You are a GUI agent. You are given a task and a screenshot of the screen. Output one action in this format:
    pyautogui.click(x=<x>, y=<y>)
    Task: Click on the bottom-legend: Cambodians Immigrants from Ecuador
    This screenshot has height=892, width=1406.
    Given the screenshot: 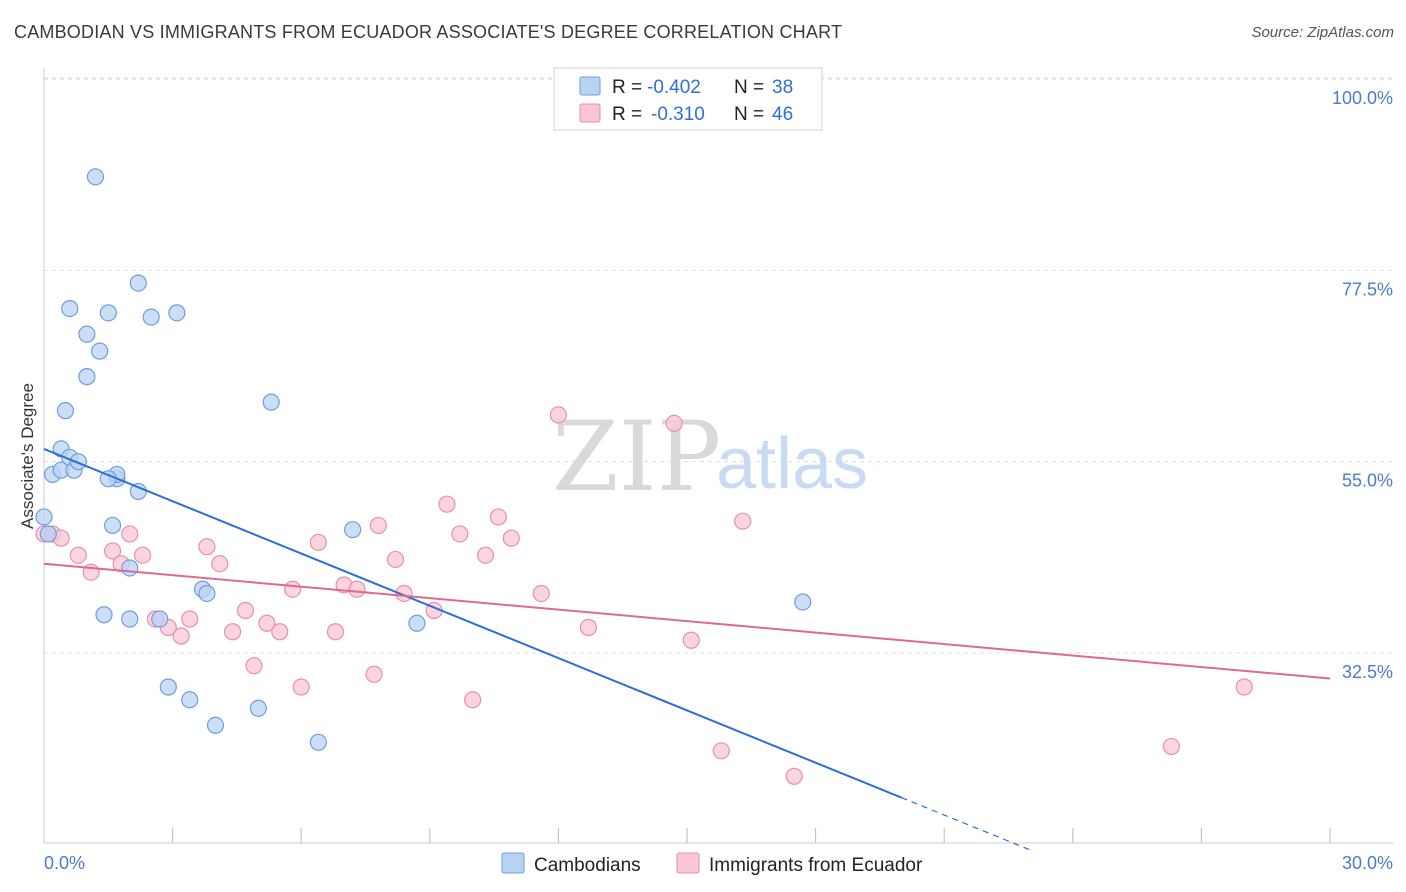 What is the action you would take?
    pyautogui.click(x=712, y=864)
    